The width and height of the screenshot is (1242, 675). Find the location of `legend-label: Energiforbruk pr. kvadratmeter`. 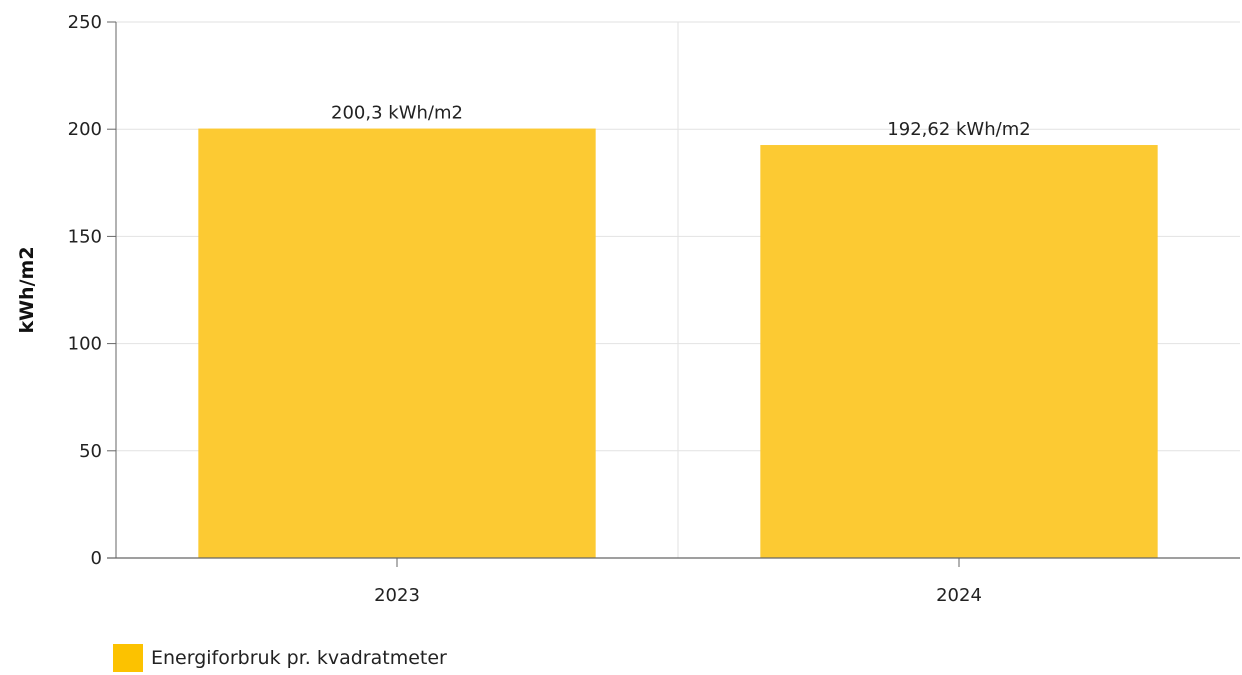

legend-label: Energiforbruk pr. kvadratmeter is located at coordinates (299, 658).